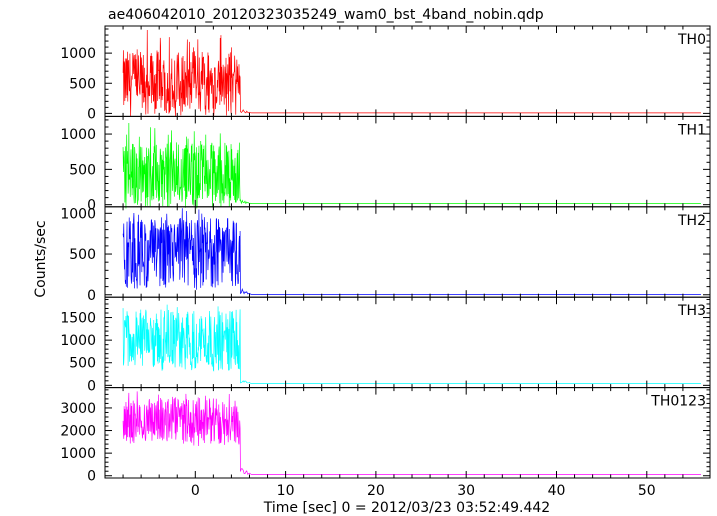 This screenshot has height=516, width=717. What do you see at coordinates (647, 491) in the screenshot?
I see `x-tick-label: 50` at bounding box center [647, 491].